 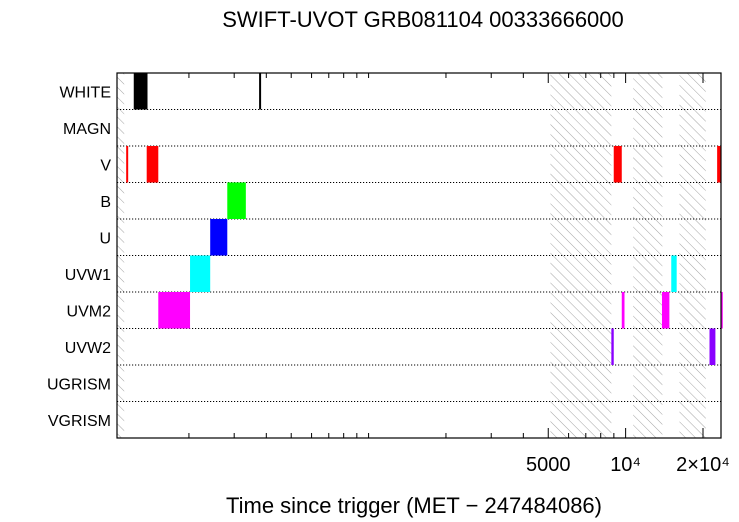 I want to click on x-tick-label-2: 2×10⁴, so click(x=703, y=465).